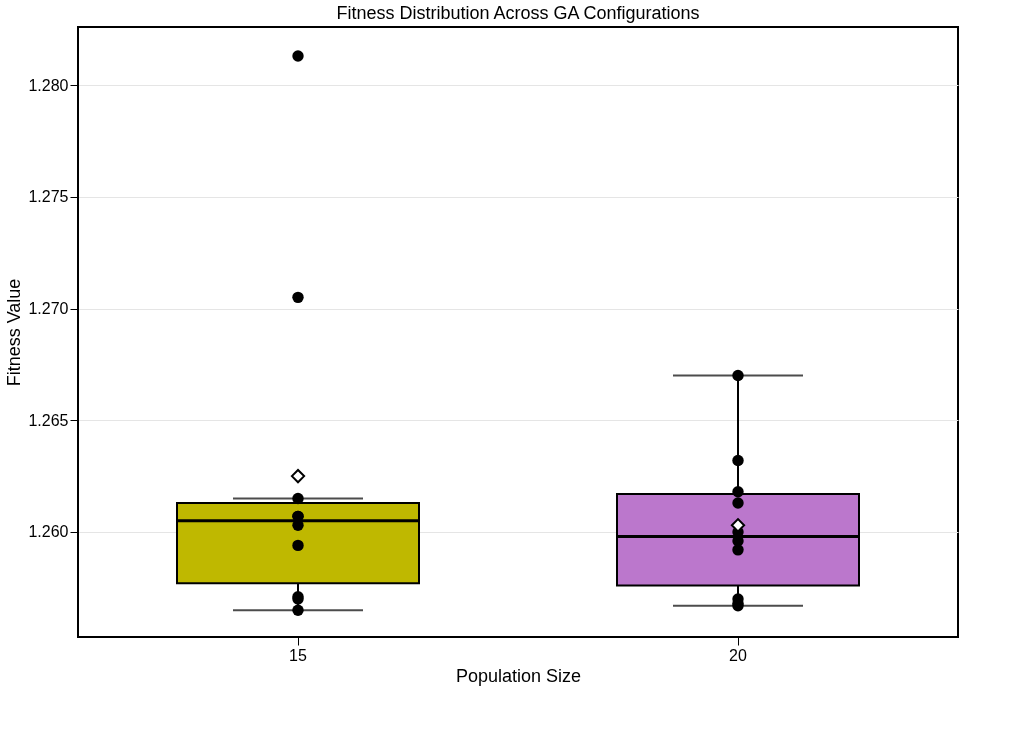 The width and height of the screenshot is (1035, 729). What do you see at coordinates (48, 309) in the screenshot?
I see `y-tick-label: 1.270` at bounding box center [48, 309].